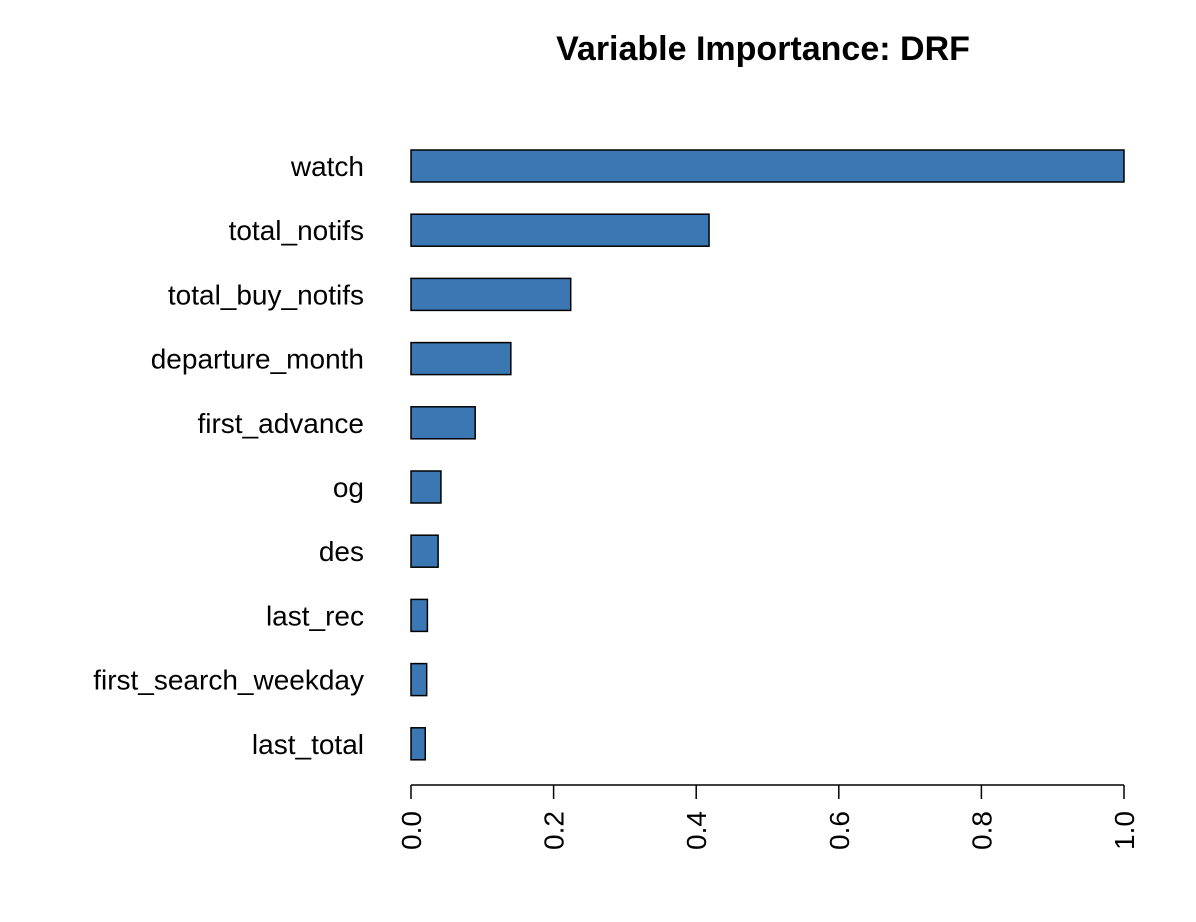 This screenshot has height=922, width=1196. Describe the element at coordinates (768, 817) in the screenshot. I see `x-axis: 0.0 0.2 0.4 0.6 0.8 1.0` at that location.